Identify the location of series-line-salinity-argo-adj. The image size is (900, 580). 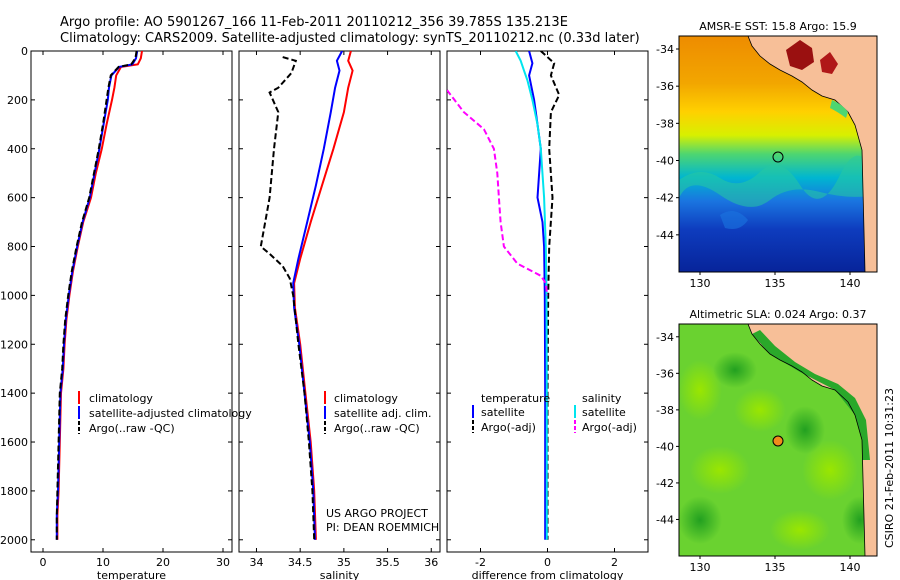
(498, 192).